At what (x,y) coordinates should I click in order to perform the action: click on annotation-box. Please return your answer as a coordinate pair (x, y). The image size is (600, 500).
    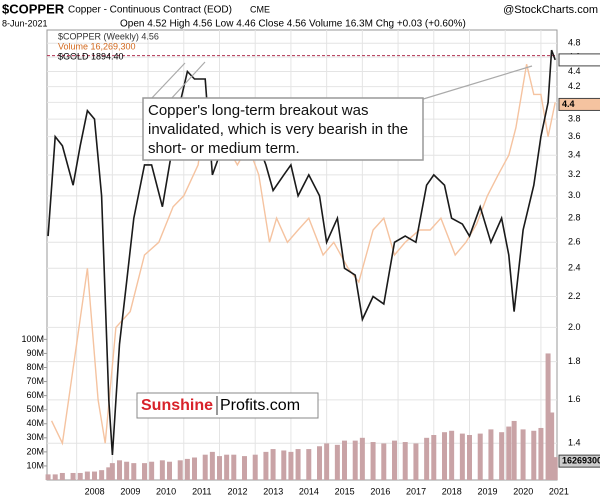
    Looking at the image, I should click on (283, 129).